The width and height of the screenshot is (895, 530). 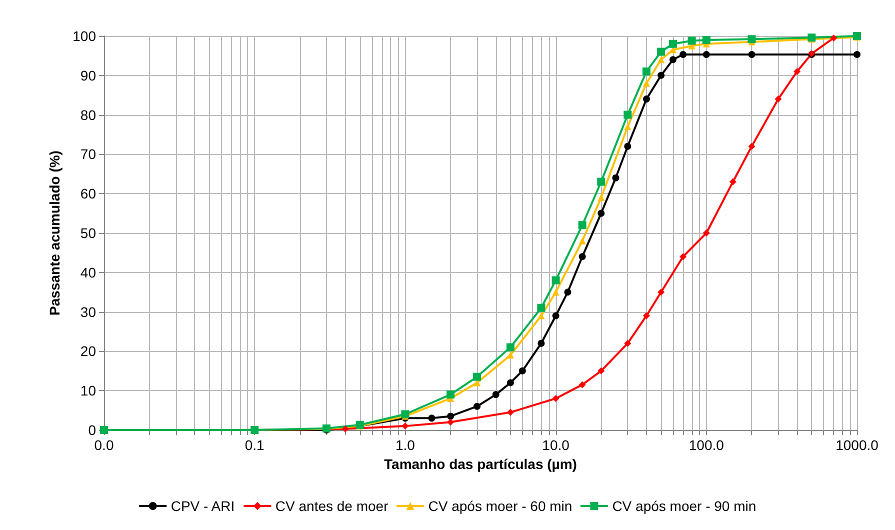 What do you see at coordinates (254, 445) in the screenshot?
I see `x-tick-label: 0.1` at bounding box center [254, 445].